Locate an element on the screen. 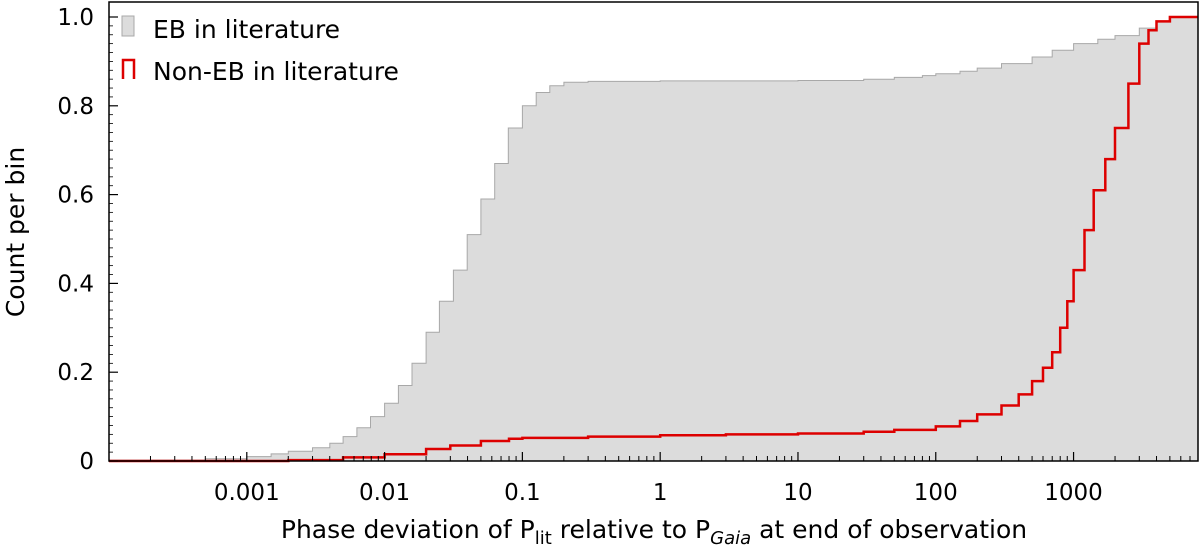 The height and width of the screenshot is (549, 1200). y-tick-label: 0.8 is located at coordinates (75, 107).